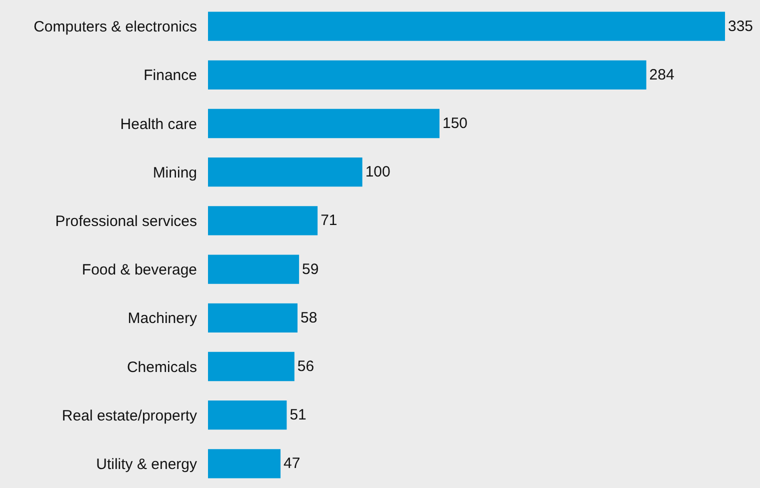 The height and width of the screenshot is (488, 760). Describe the element at coordinates (329, 221) in the screenshot. I see `data-label: 71` at that location.